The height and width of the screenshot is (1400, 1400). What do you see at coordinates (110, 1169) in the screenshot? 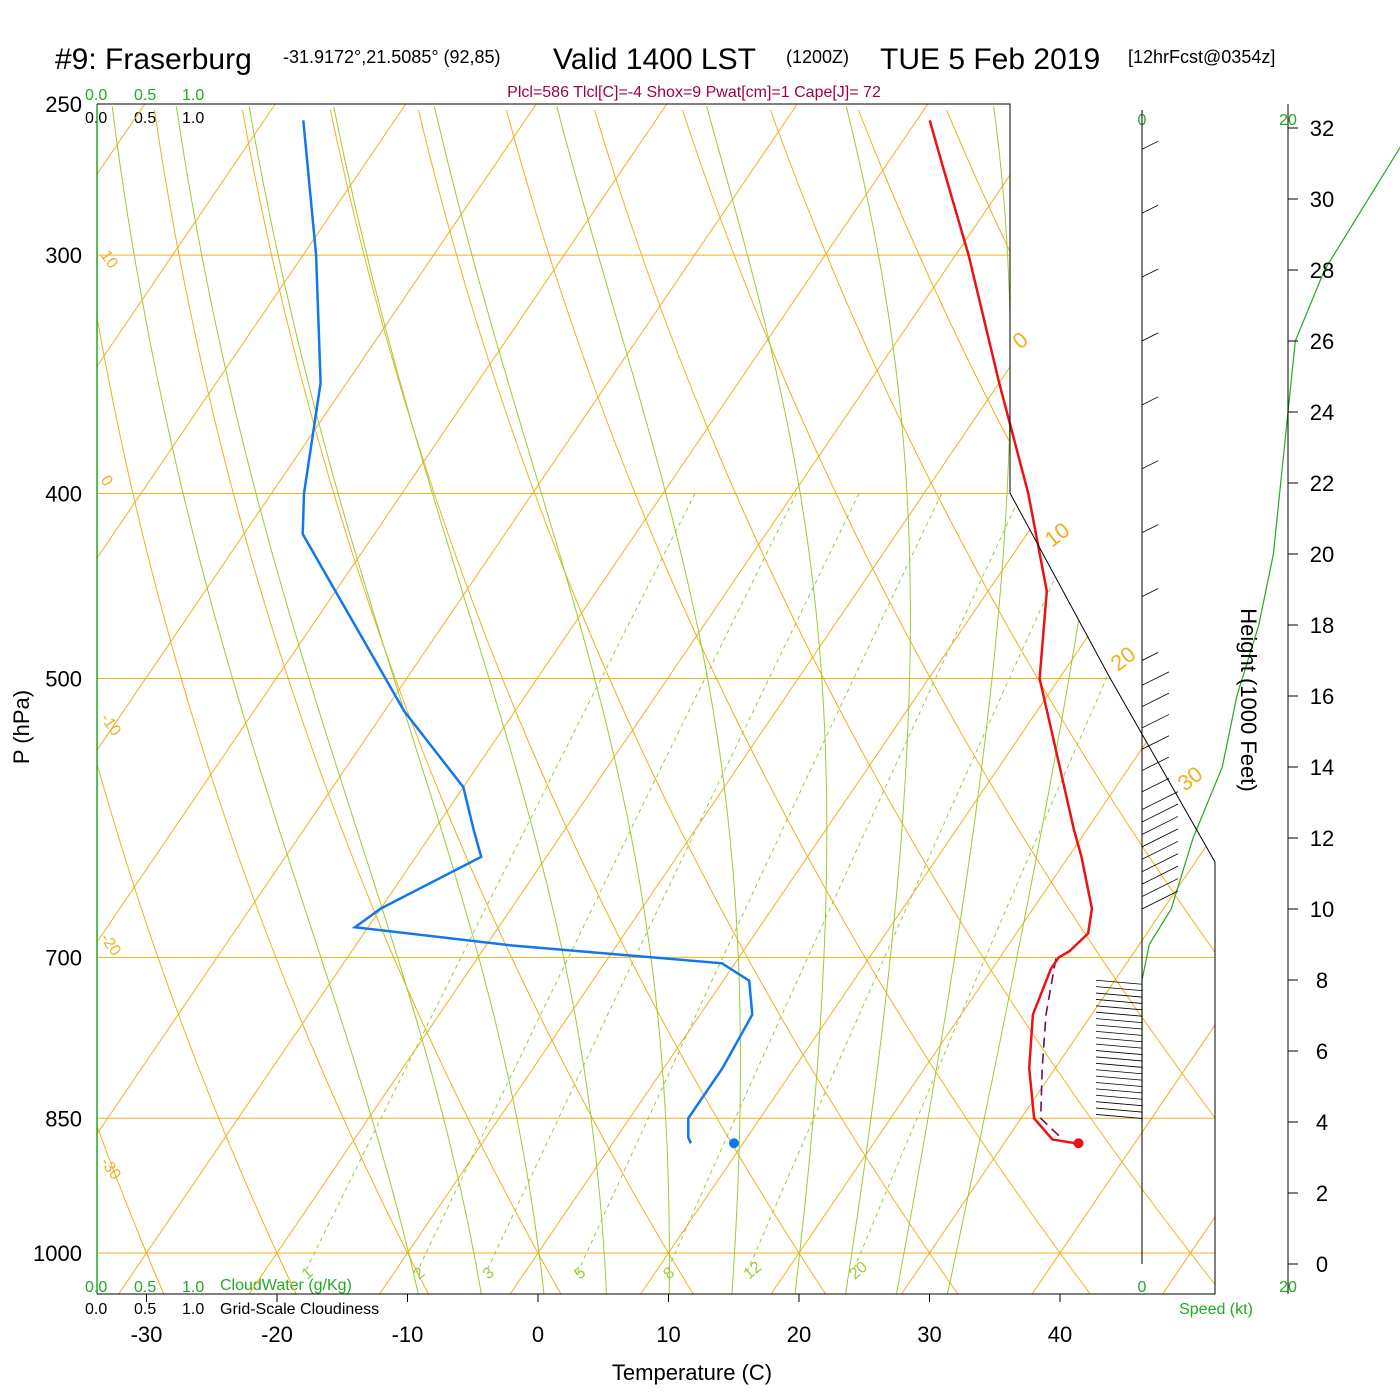
I see `isotherm-label: -30` at bounding box center [110, 1169].